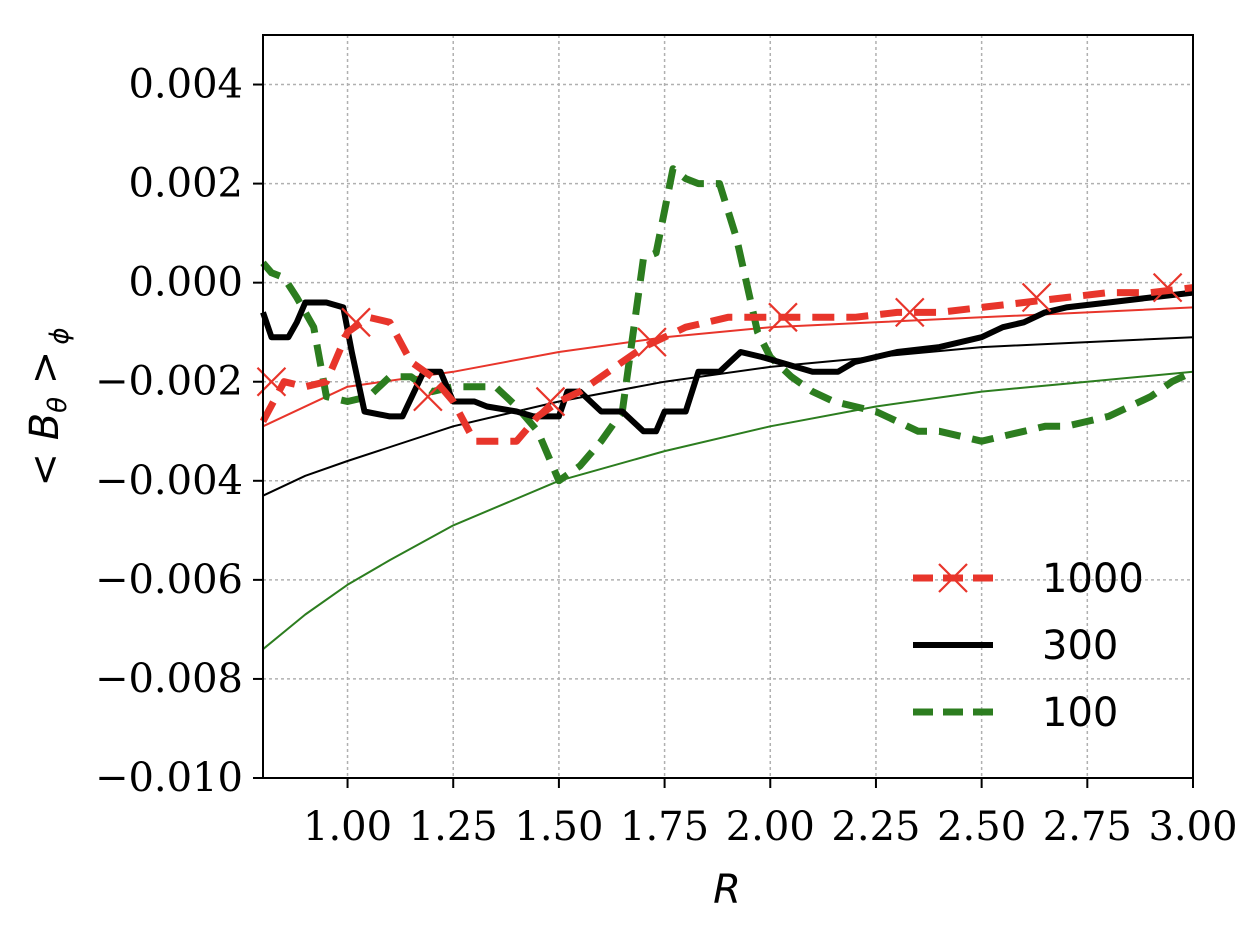 The width and height of the screenshot is (1256, 934). Describe the element at coordinates (727, 890) in the screenshot. I see `x-axis-title: R` at that location.